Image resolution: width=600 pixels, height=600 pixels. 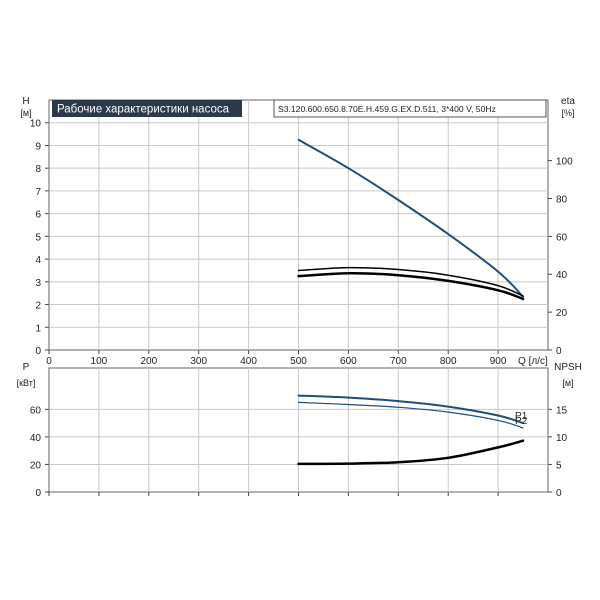 I want to click on chart-title: Рабочие характеристики насоса, so click(x=143, y=110).